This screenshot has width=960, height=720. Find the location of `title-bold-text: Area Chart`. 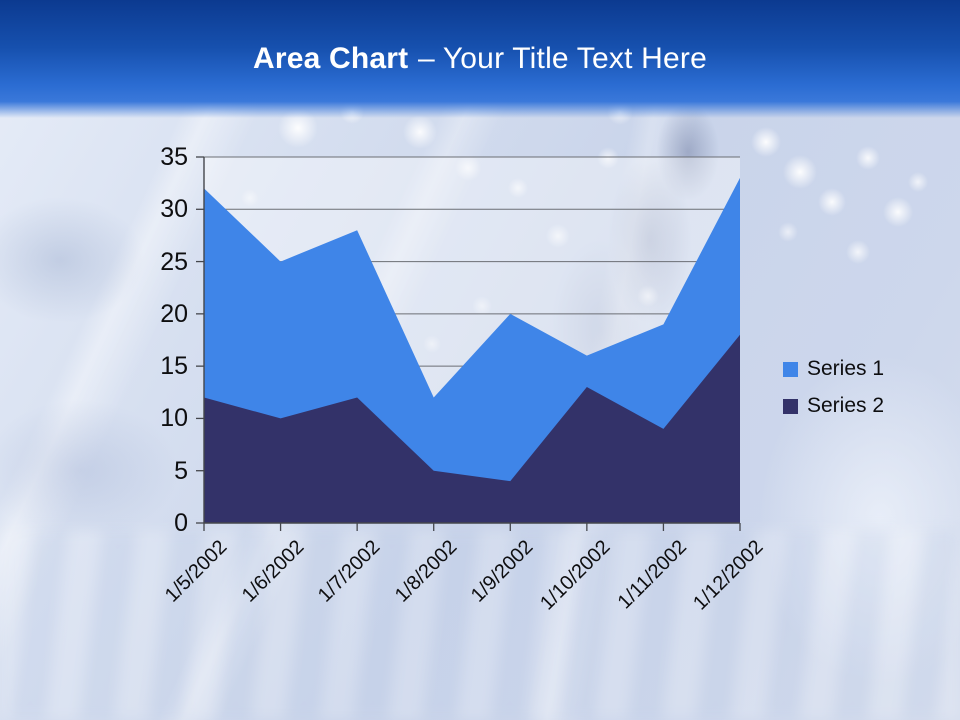

title-bold-text: Area Chart is located at coordinates (330, 58).